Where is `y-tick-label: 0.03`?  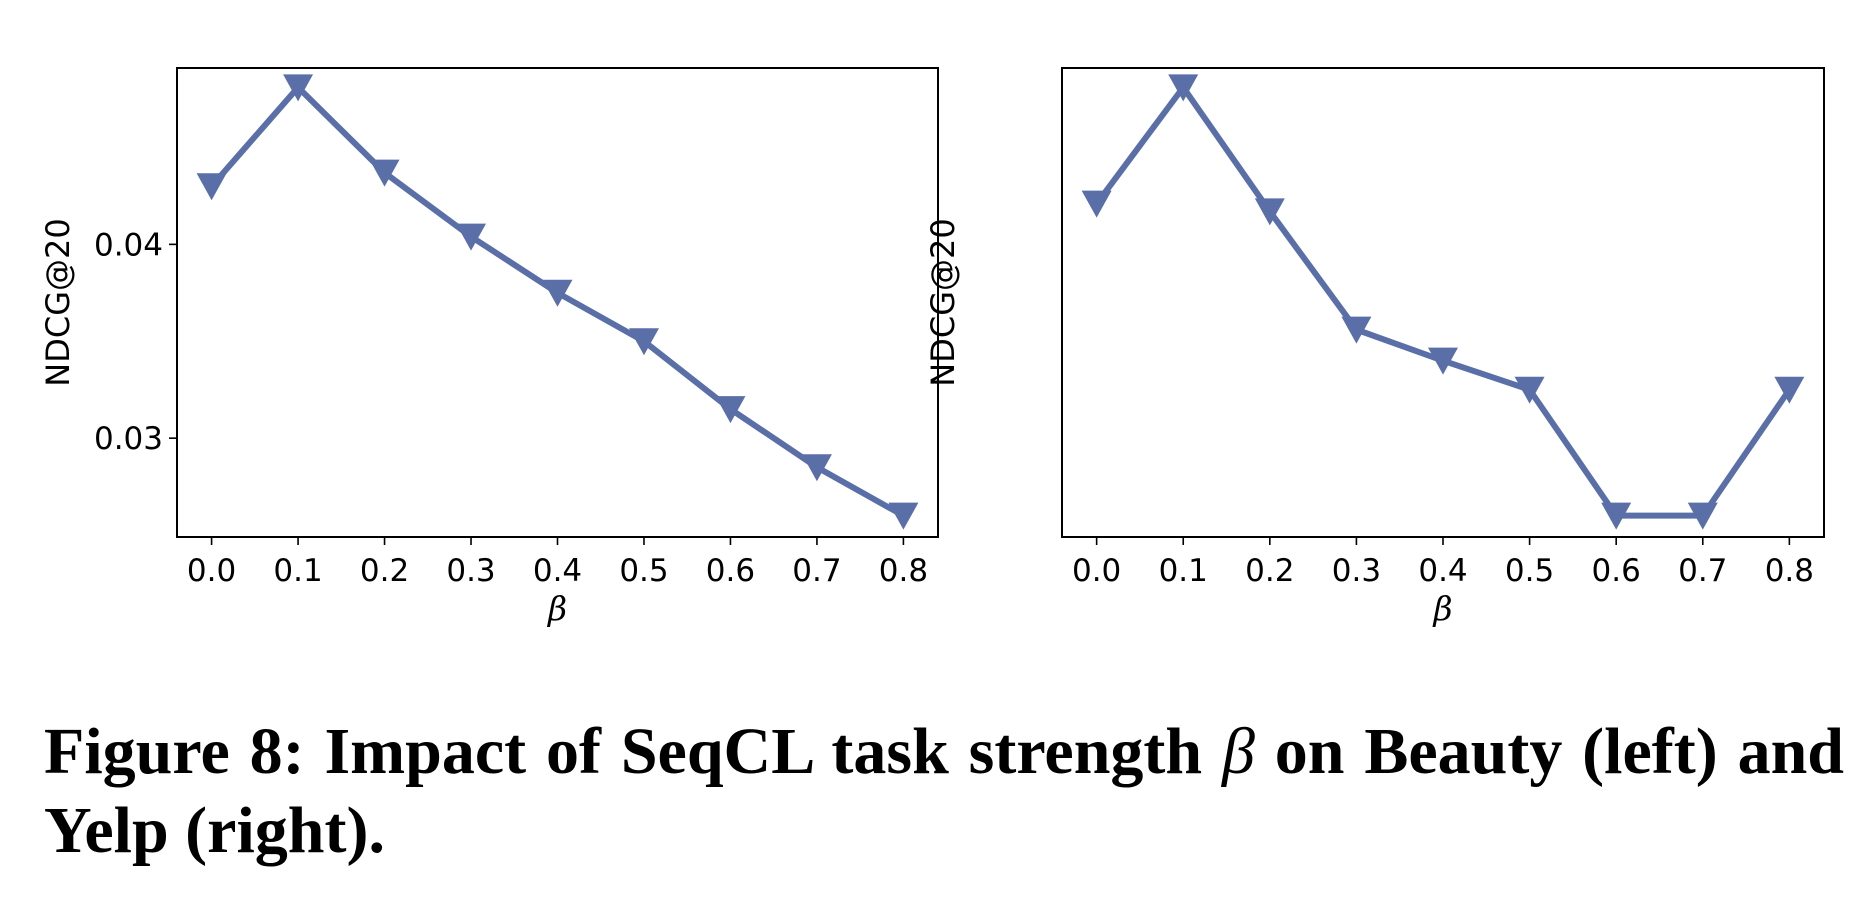
y-tick-label: 0.03 is located at coordinates (128, 439).